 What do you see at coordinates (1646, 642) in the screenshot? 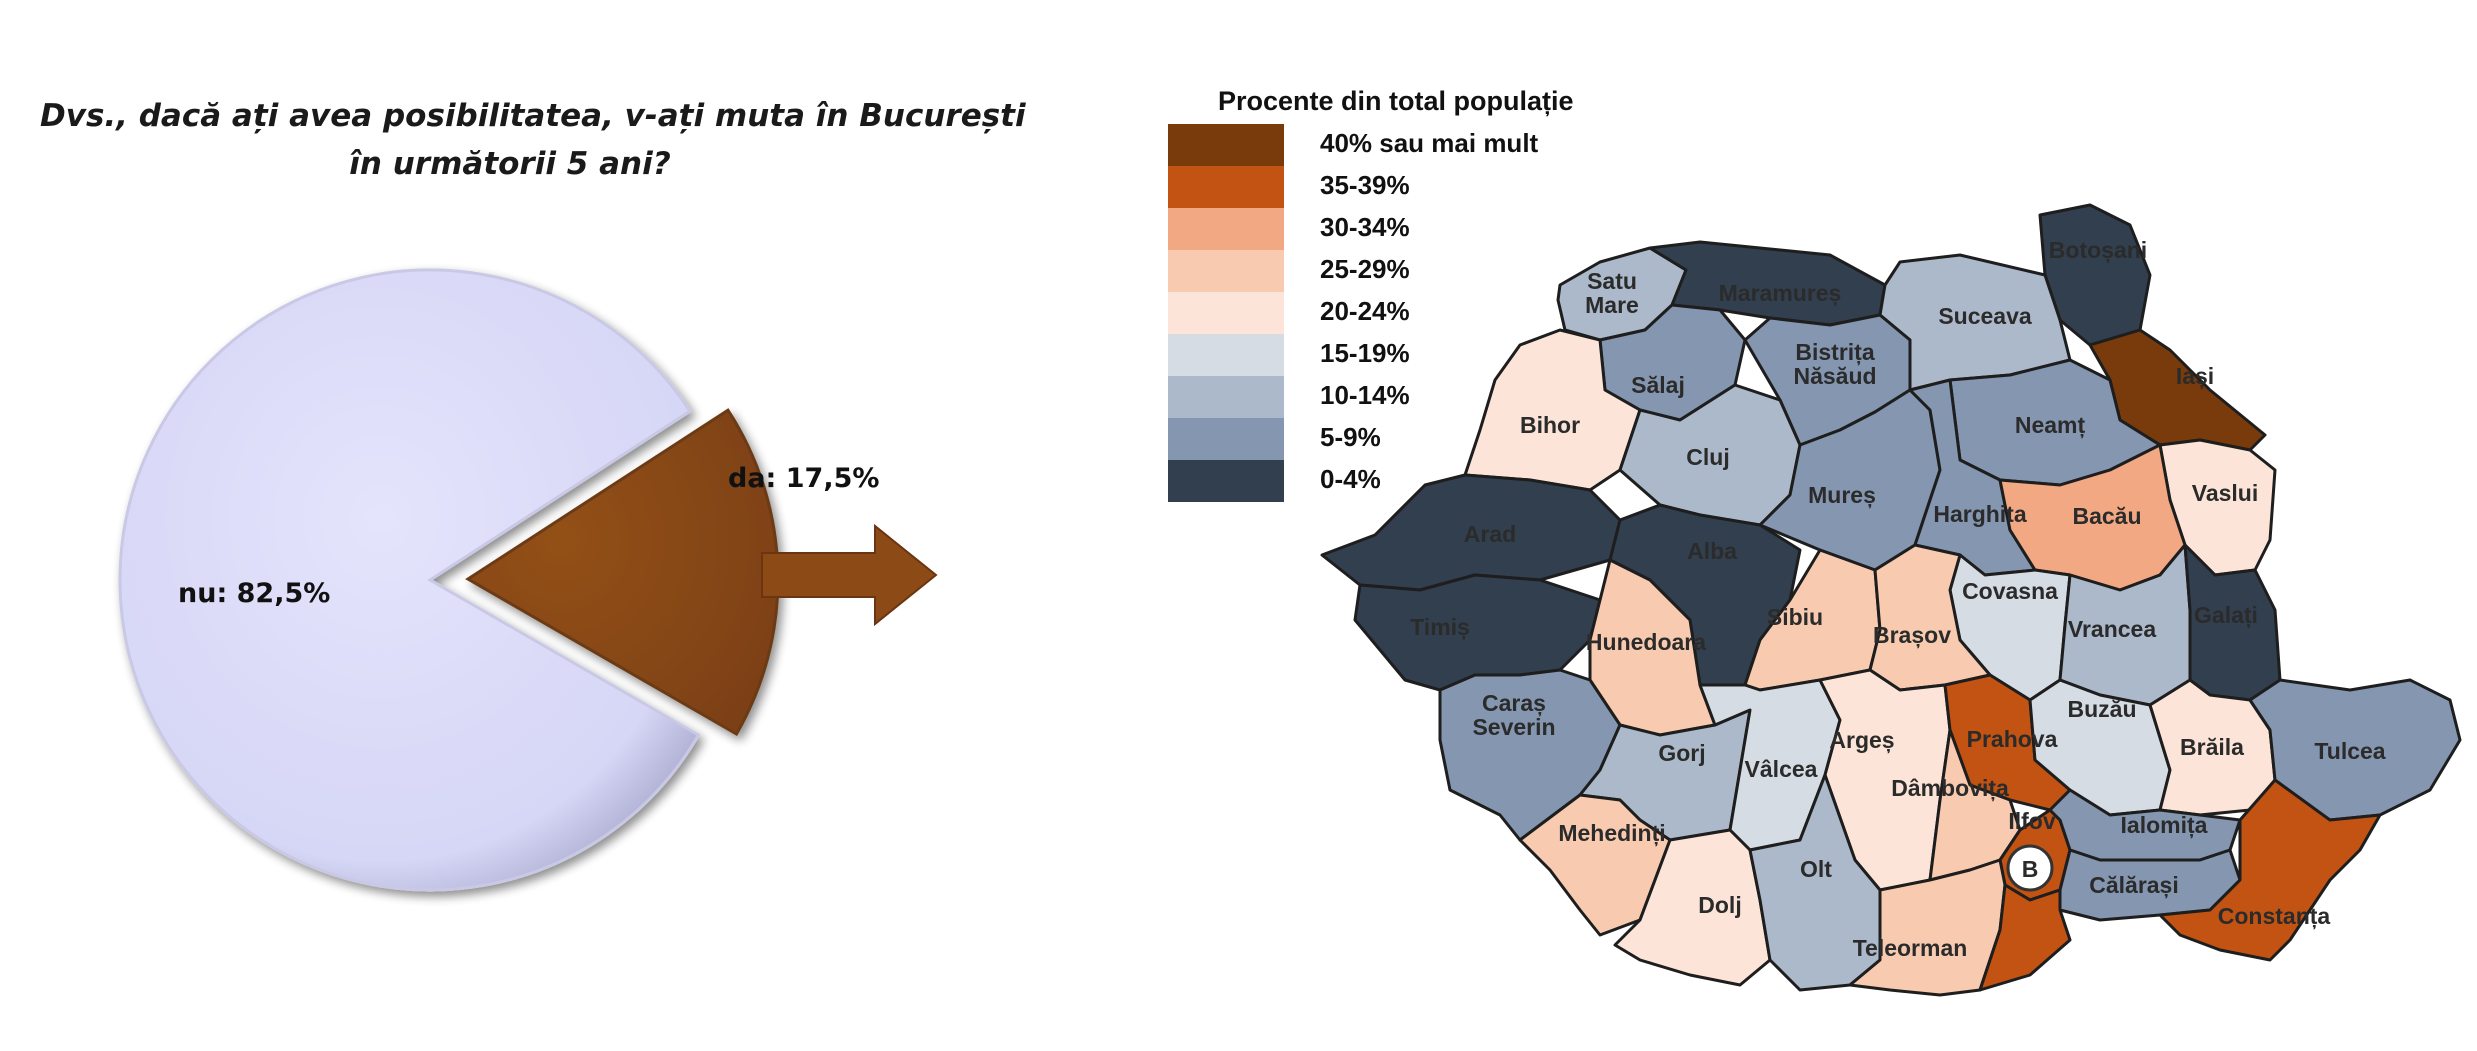
I see `county-label-hunedoara: Hunedoara` at bounding box center [1646, 642].